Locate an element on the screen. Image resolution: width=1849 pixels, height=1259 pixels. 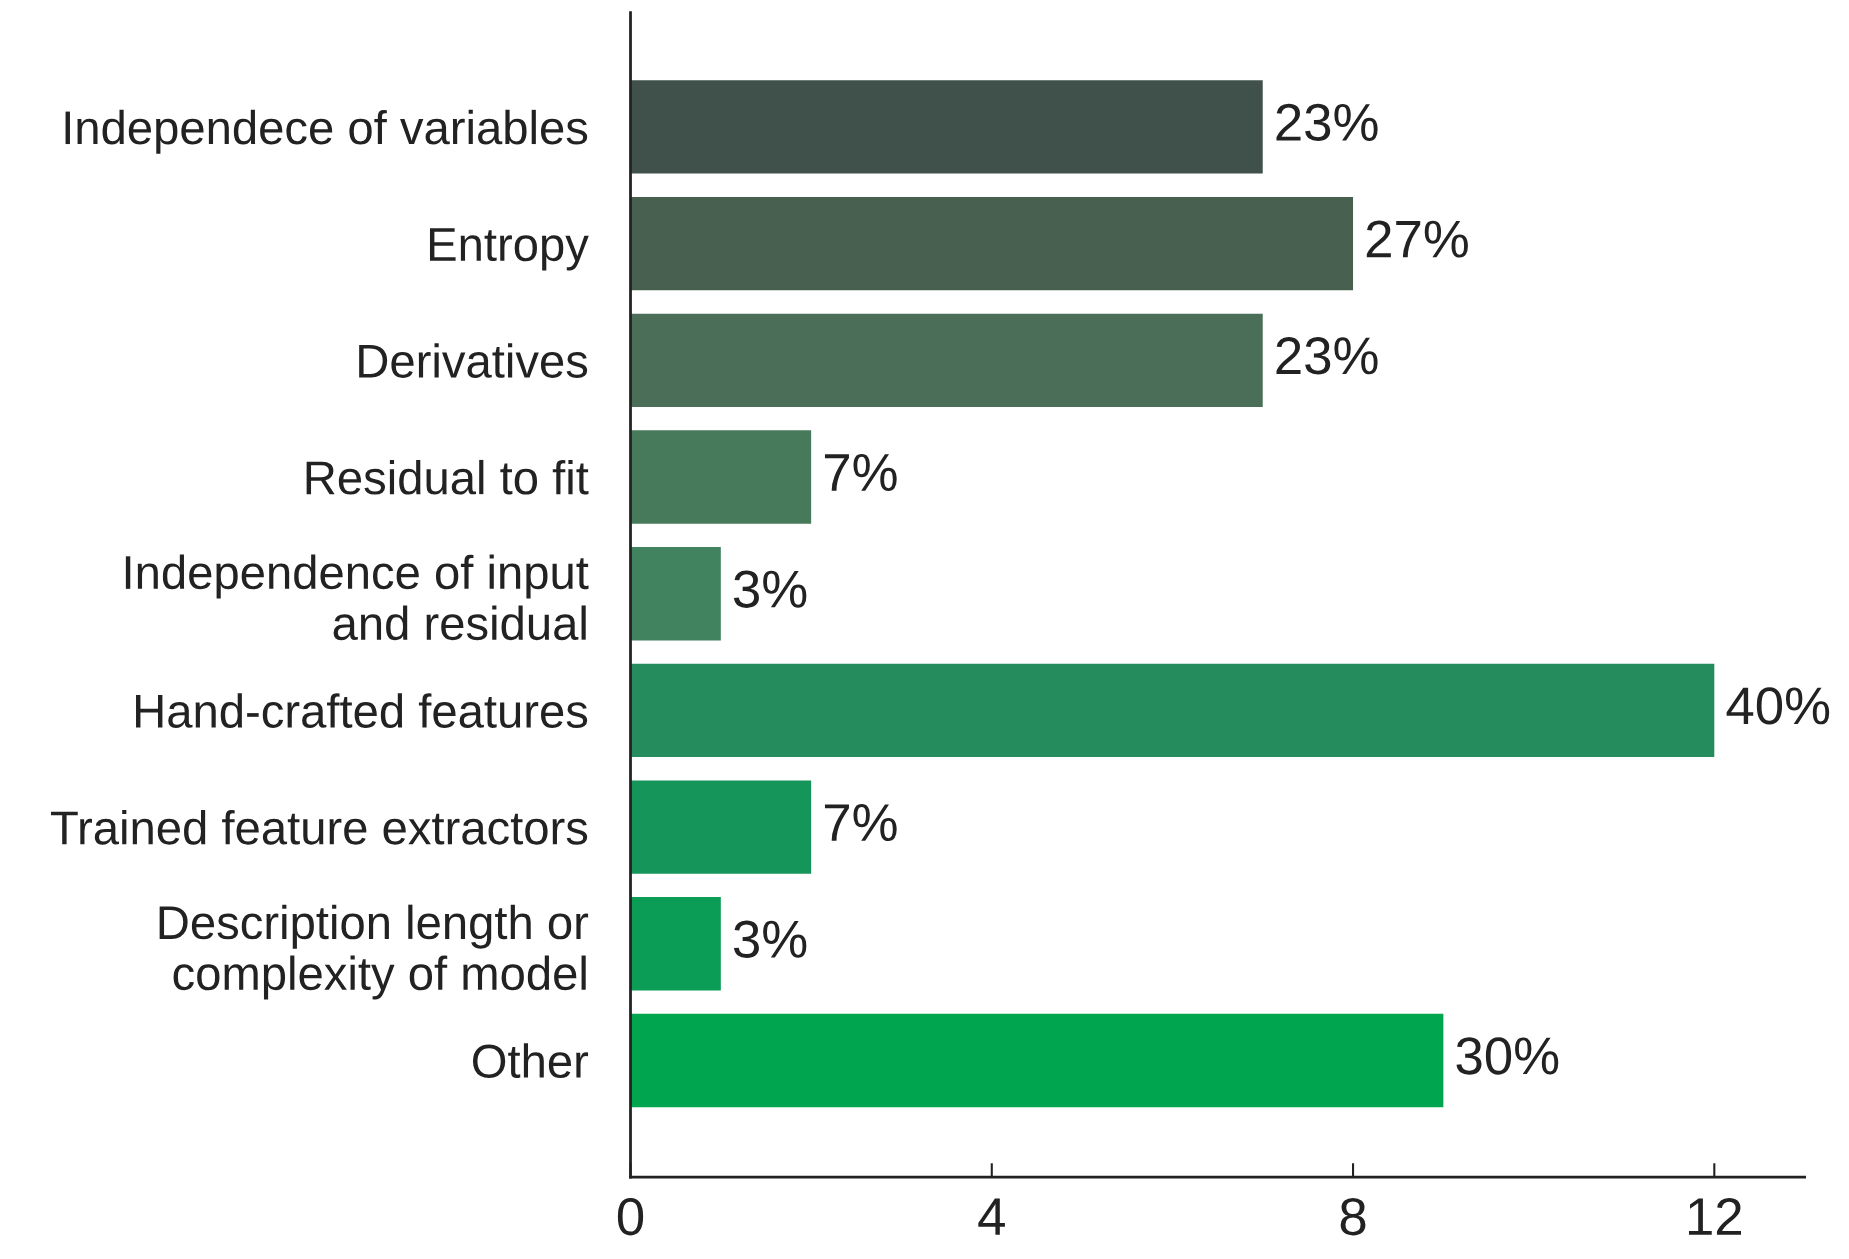
annotation: 30% is located at coordinates (1507, 1056).